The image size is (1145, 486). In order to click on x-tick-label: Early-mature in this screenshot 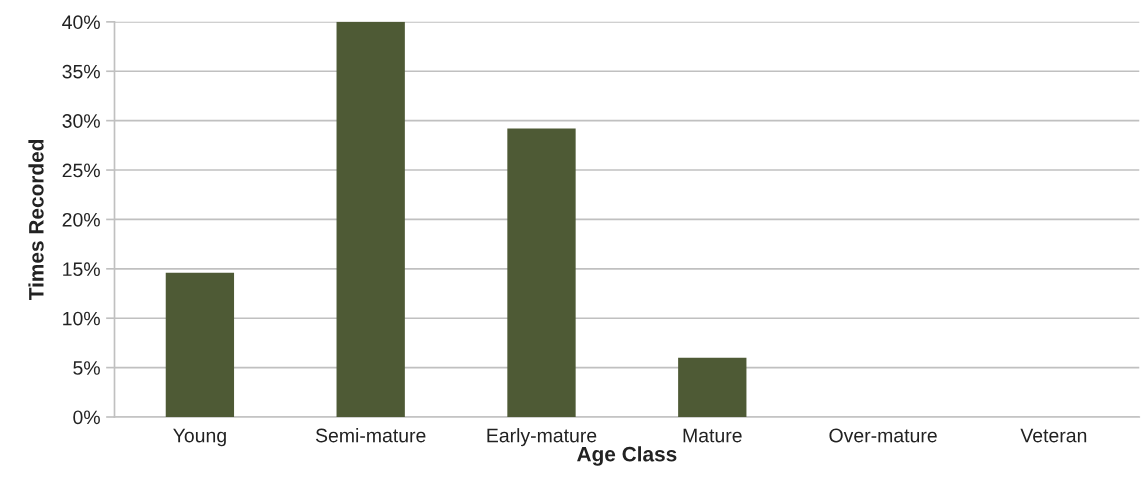, I will do `click(542, 437)`.